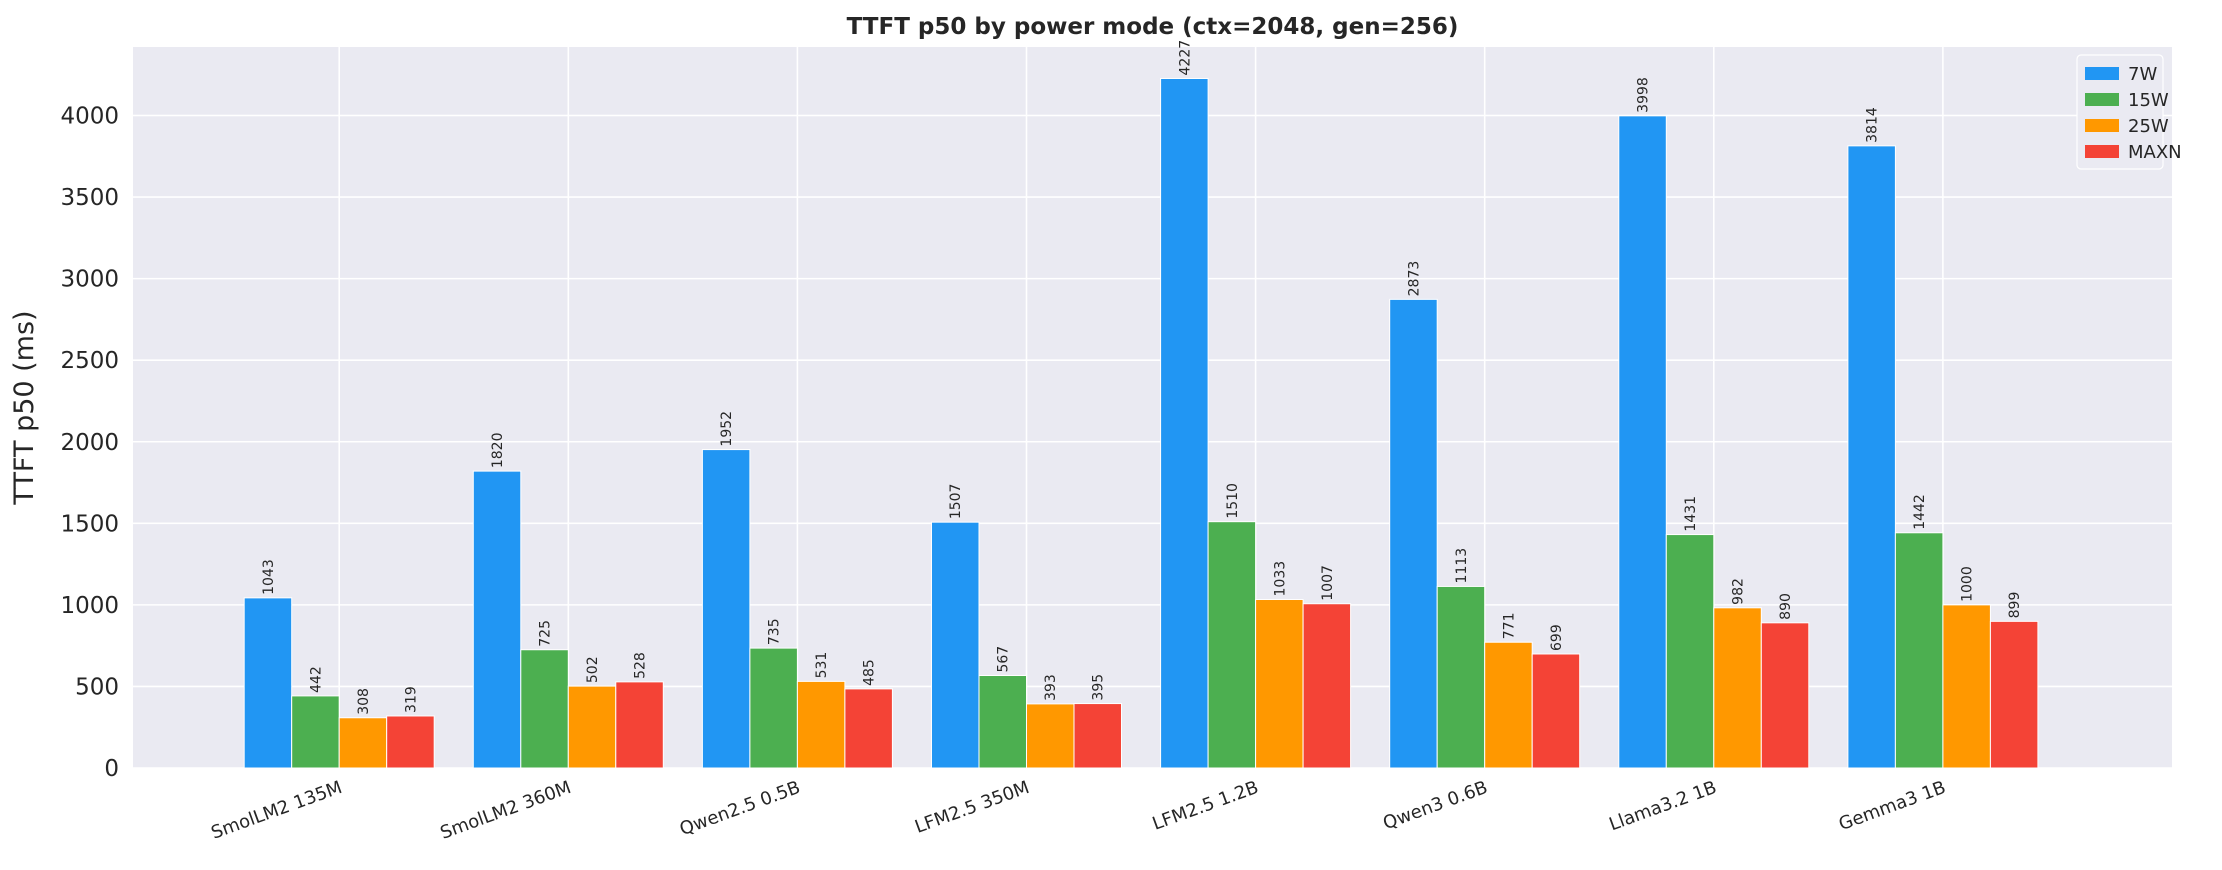 The width and height of the screenshot is (2222, 870). I want to click on y-axis-label: TTFT p50 (ms), so click(24, 407).